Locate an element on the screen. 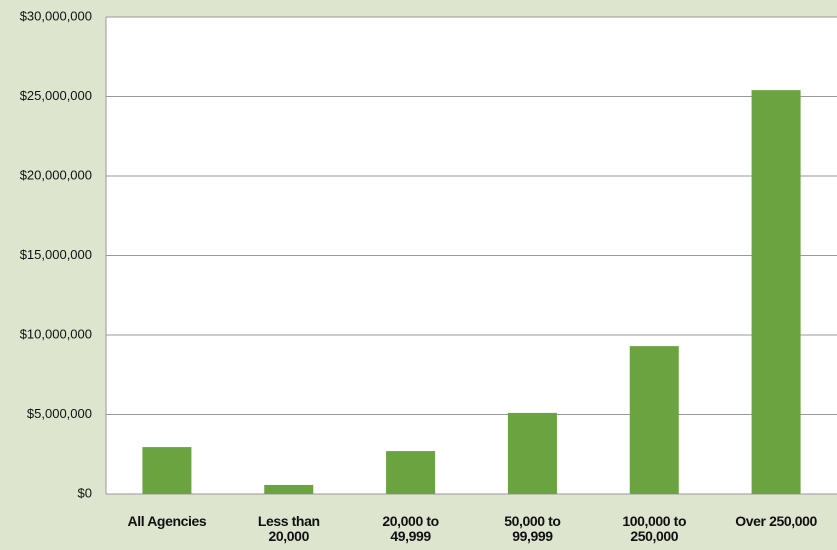 Image resolution: width=837 pixels, height=550 pixels. y-tick-label: $15,000,000 is located at coordinates (56, 254).